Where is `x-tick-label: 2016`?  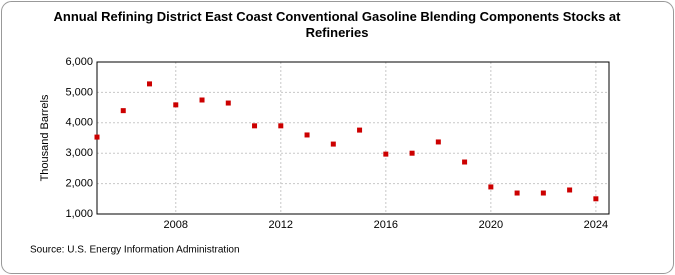 x-tick-label: 2016 is located at coordinates (386, 225).